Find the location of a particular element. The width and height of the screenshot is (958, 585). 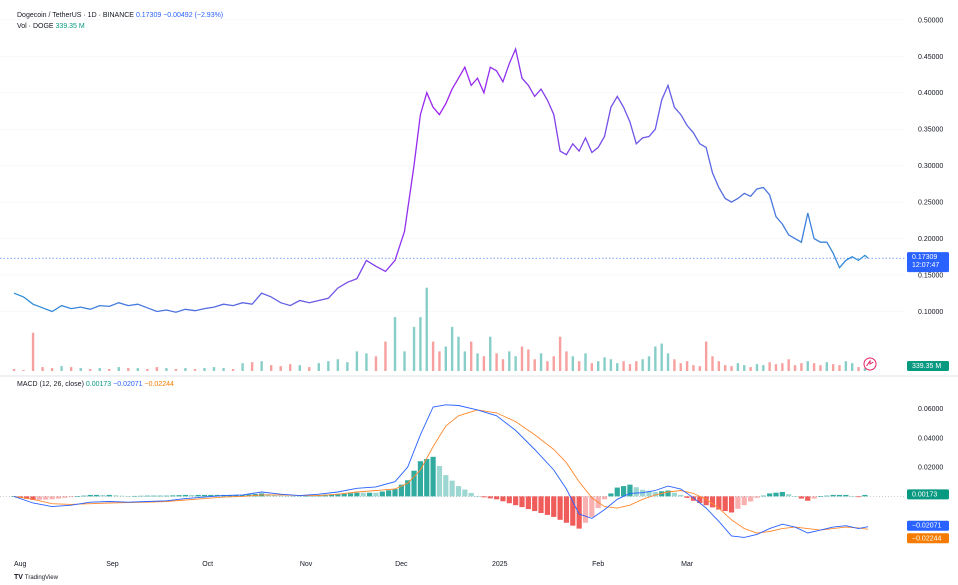

price-tick-label: 0.25000 is located at coordinates (930, 203).